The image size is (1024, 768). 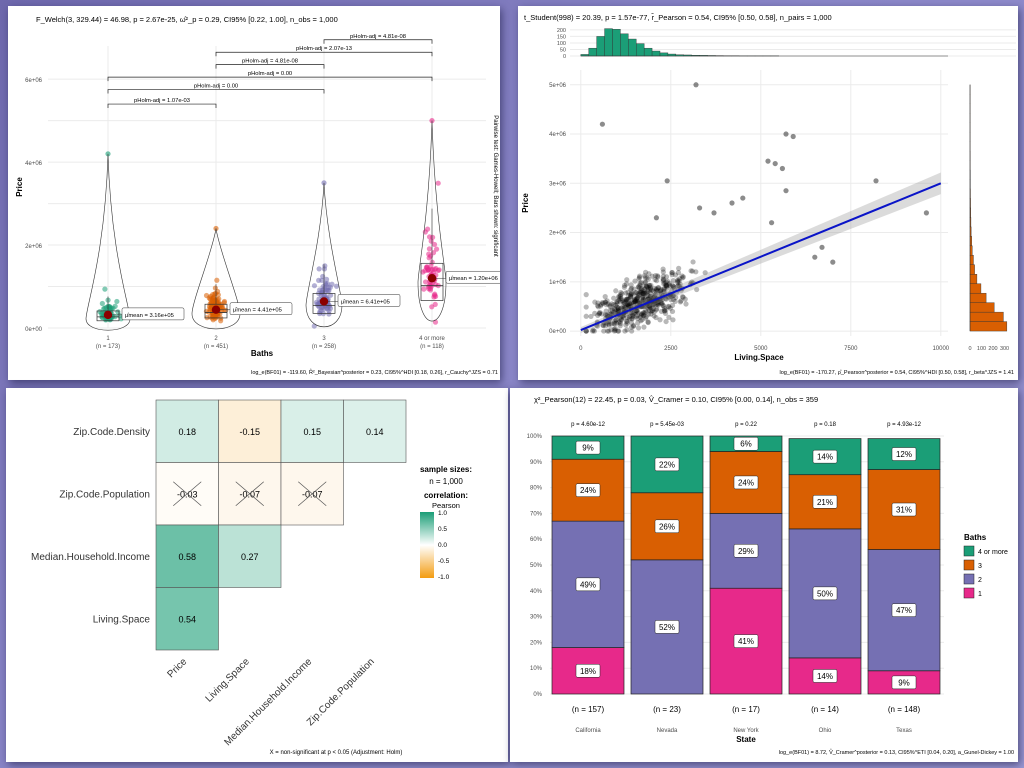 I want to click on p-label: p = 4.93e-12, so click(x=904, y=425).